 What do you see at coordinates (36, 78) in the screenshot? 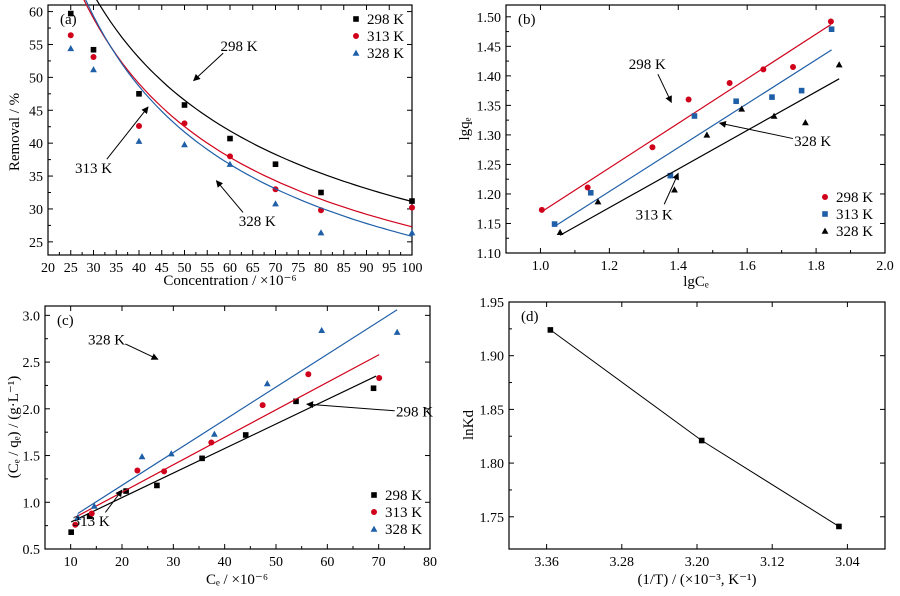
I see `y-tick-label: 50` at bounding box center [36, 78].